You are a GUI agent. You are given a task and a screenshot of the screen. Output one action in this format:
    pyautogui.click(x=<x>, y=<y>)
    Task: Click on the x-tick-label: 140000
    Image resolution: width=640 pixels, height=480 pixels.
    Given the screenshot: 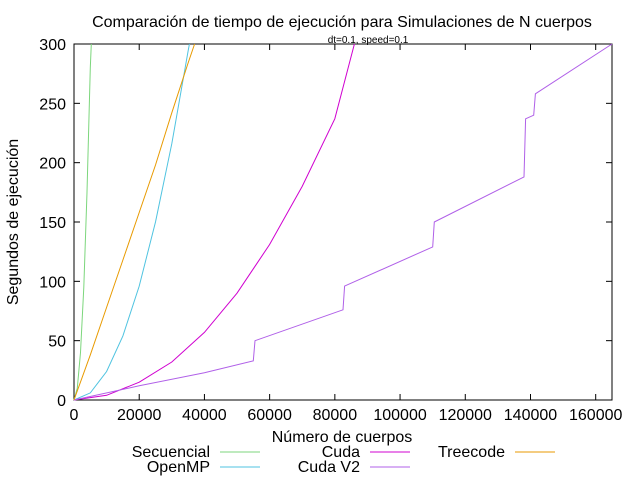 What is the action you would take?
    pyautogui.click(x=530, y=415)
    